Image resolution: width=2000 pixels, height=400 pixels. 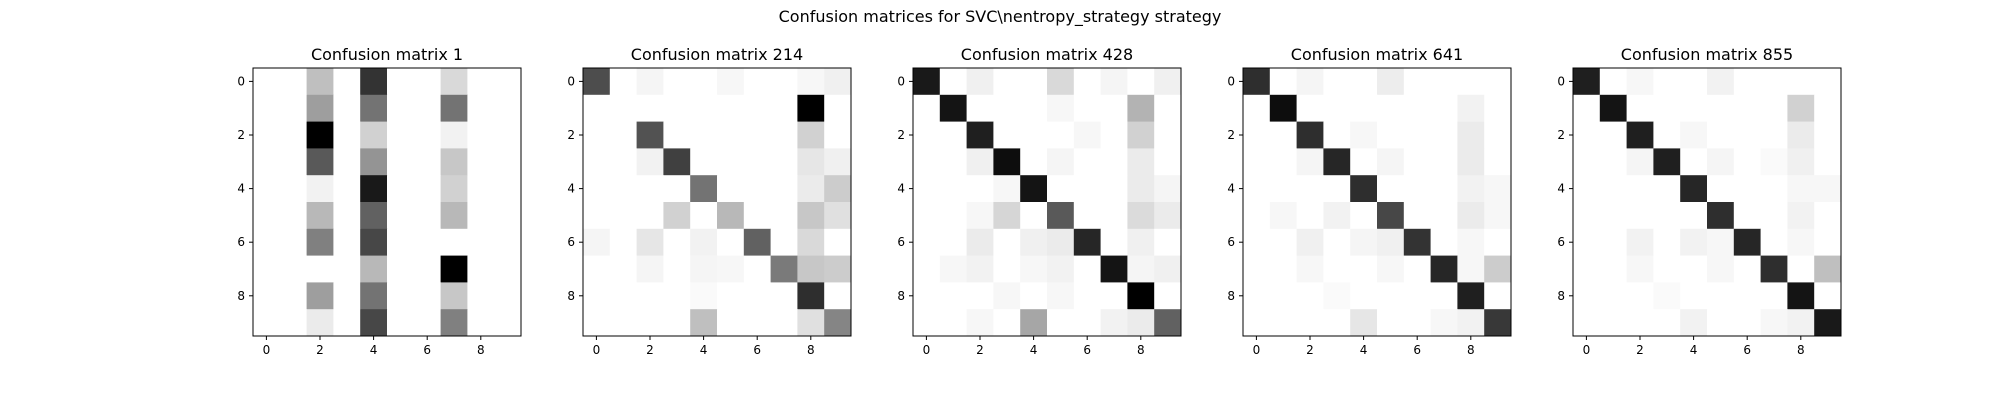 I want to click on panel-title: Confusion matrix 855, so click(x=1707, y=54).